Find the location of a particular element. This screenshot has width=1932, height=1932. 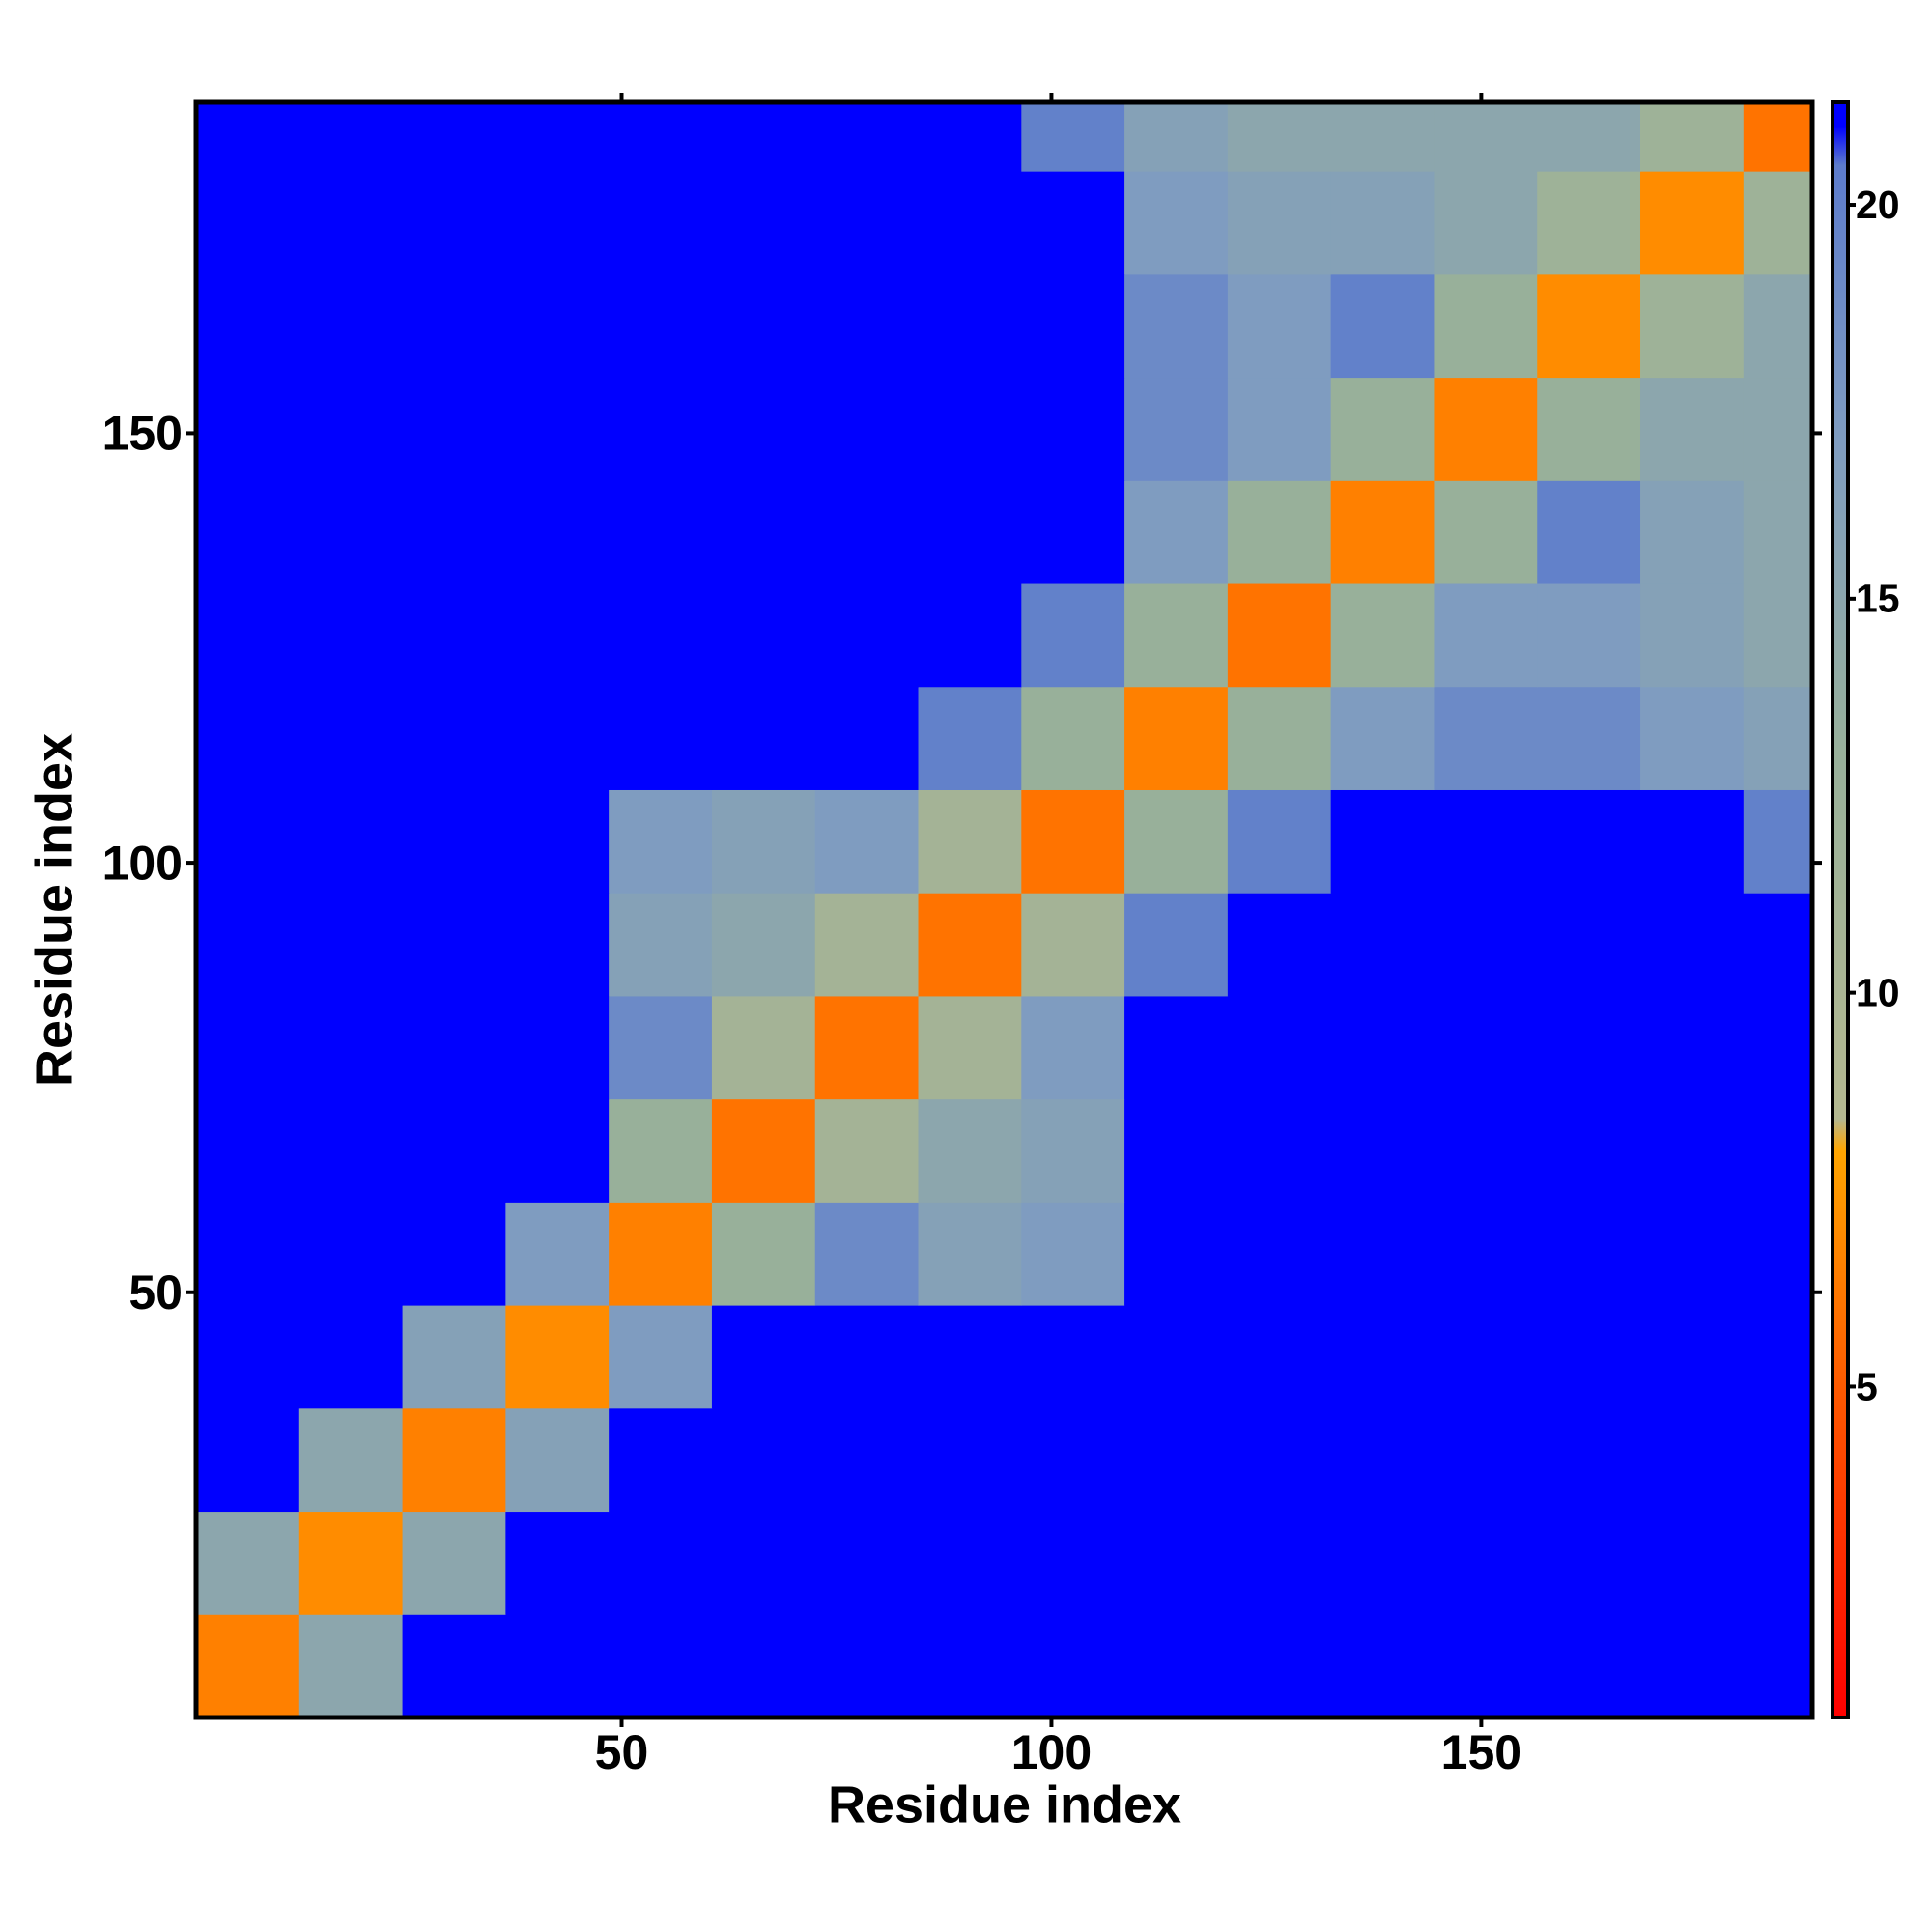

colorbar-tick-label: 5 is located at coordinates (1867, 1386).